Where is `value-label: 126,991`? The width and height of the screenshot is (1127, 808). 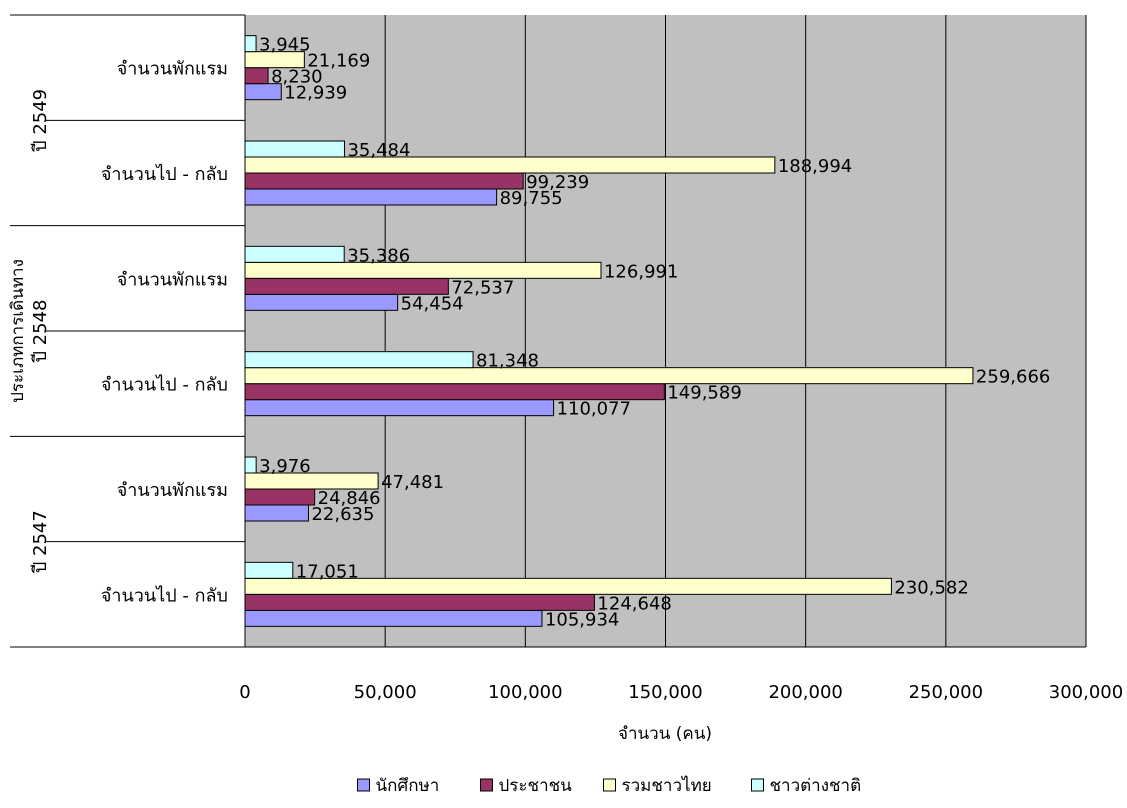 value-label: 126,991 is located at coordinates (641, 271).